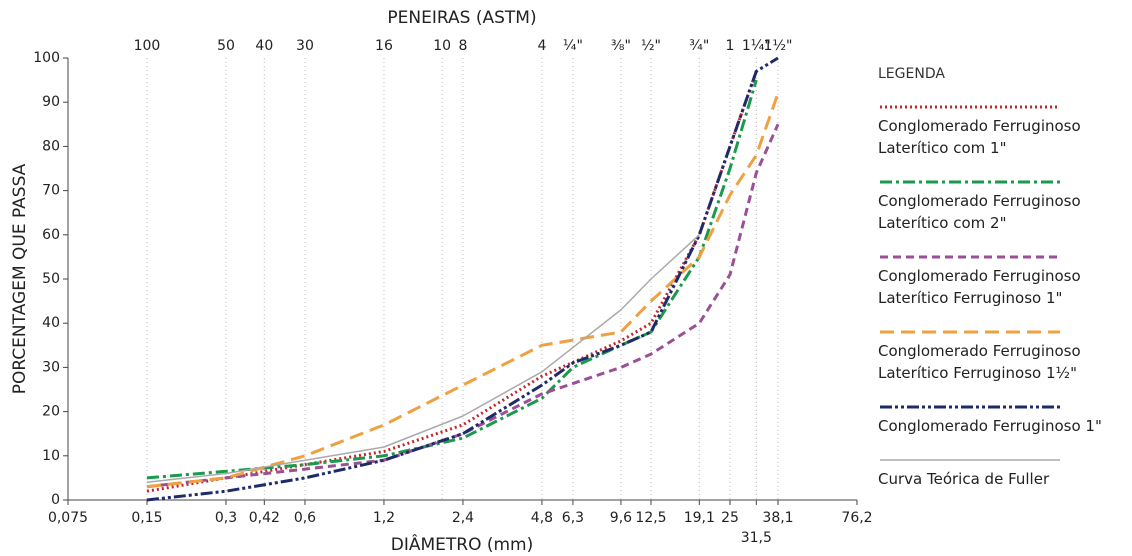 The image size is (1132, 556). I want to click on x2-tick-label: 30, so click(305, 46).